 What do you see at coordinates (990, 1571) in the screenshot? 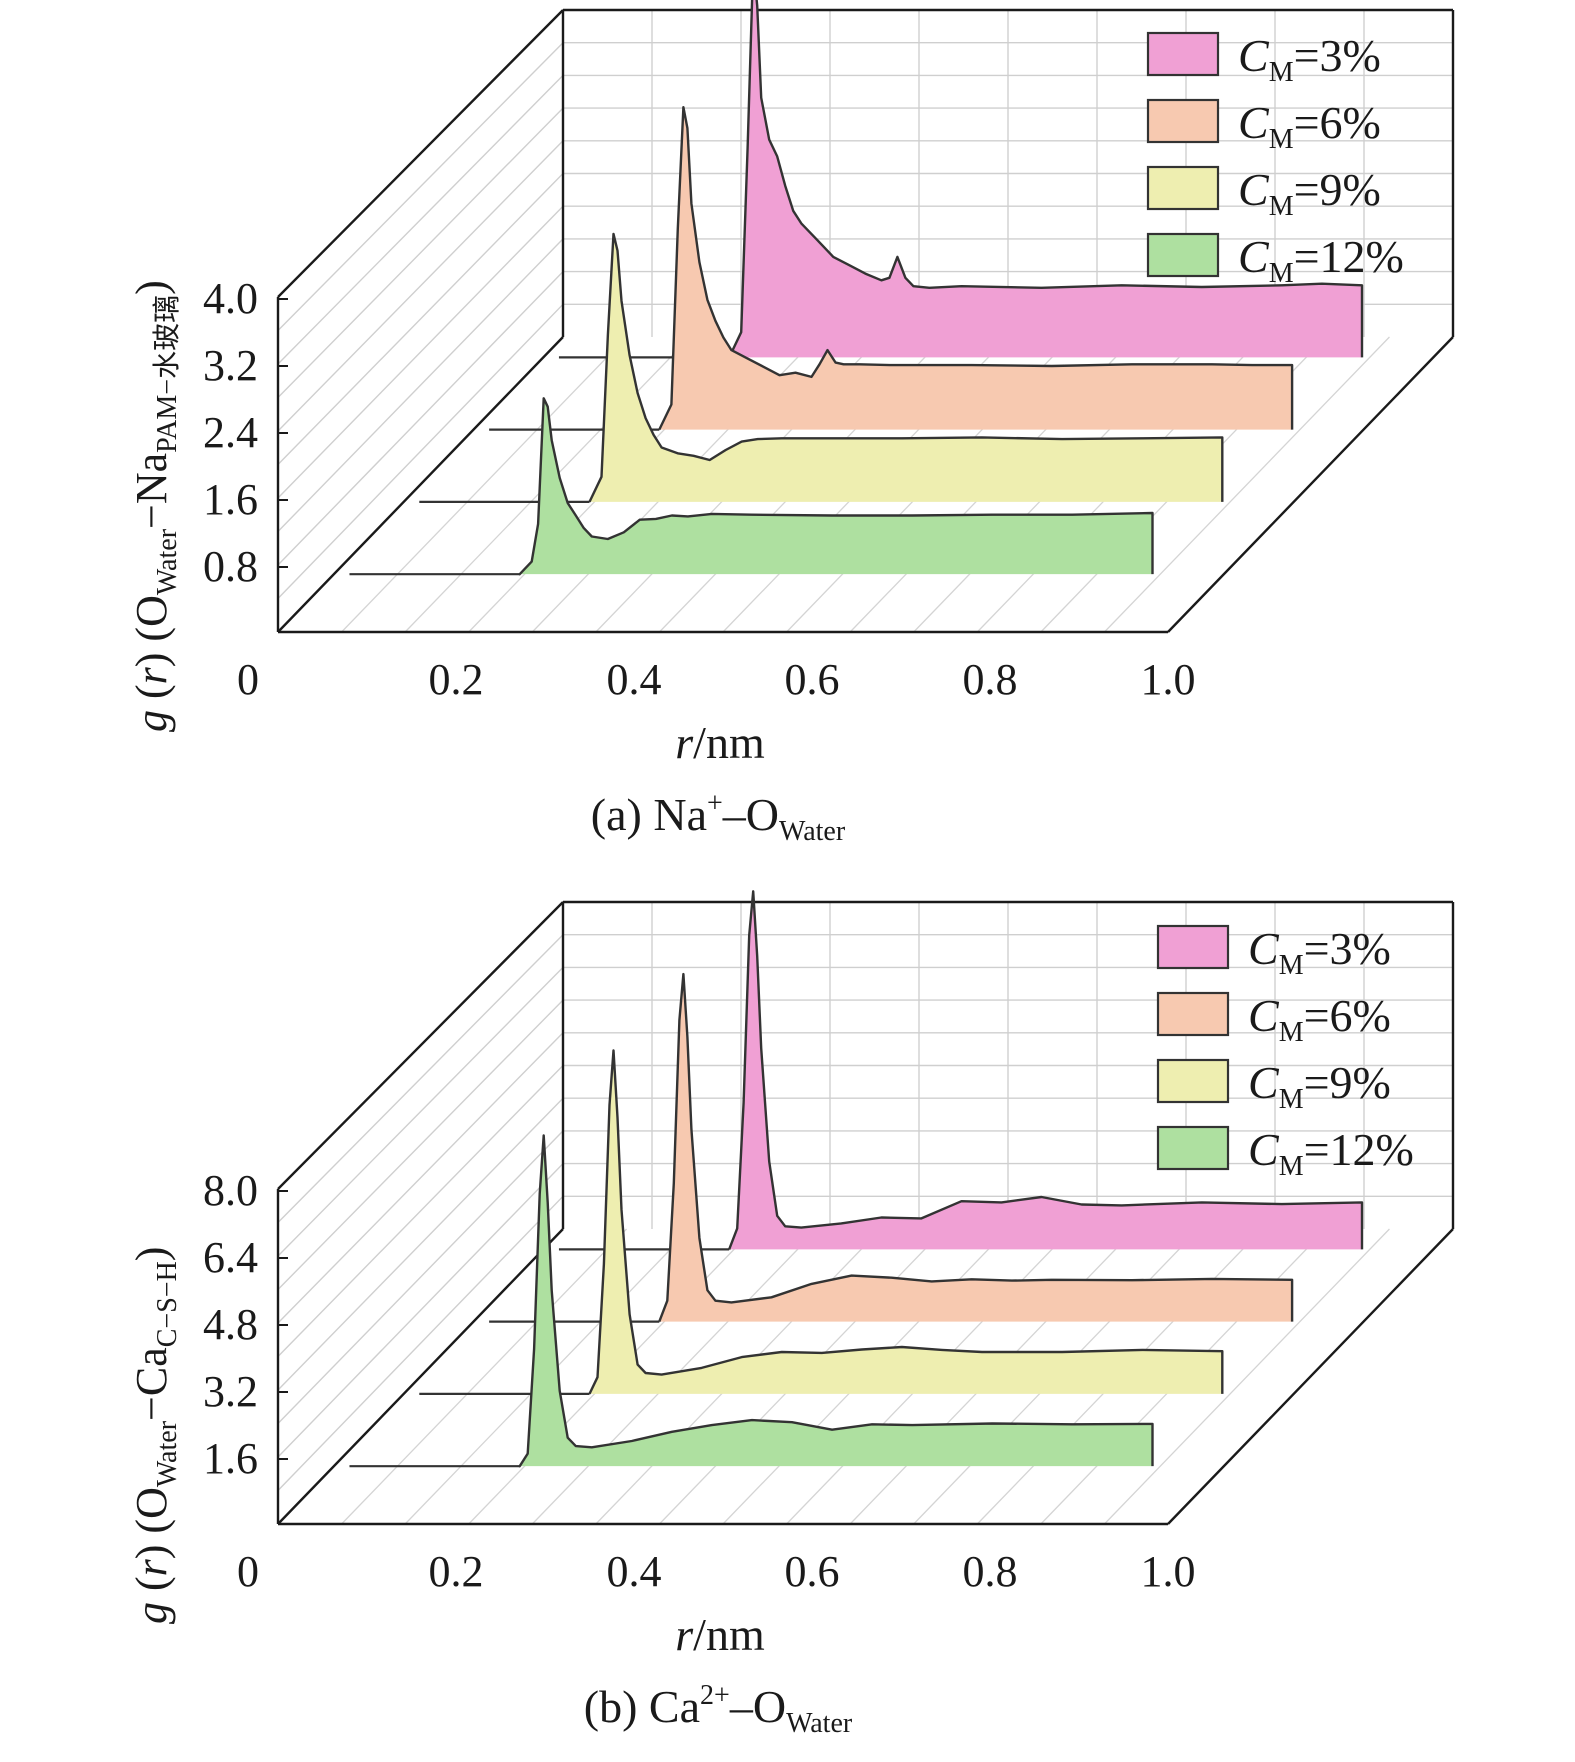
I see `x-tick-label: 0.8` at bounding box center [990, 1571].